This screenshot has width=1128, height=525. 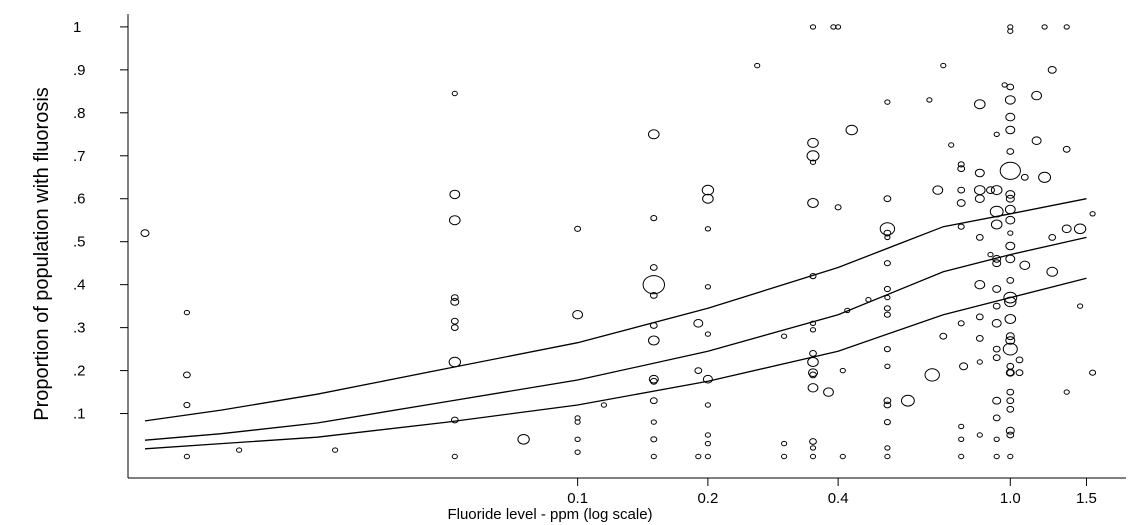 I want to click on y-tick-label: .6, so click(x=79, y=199).